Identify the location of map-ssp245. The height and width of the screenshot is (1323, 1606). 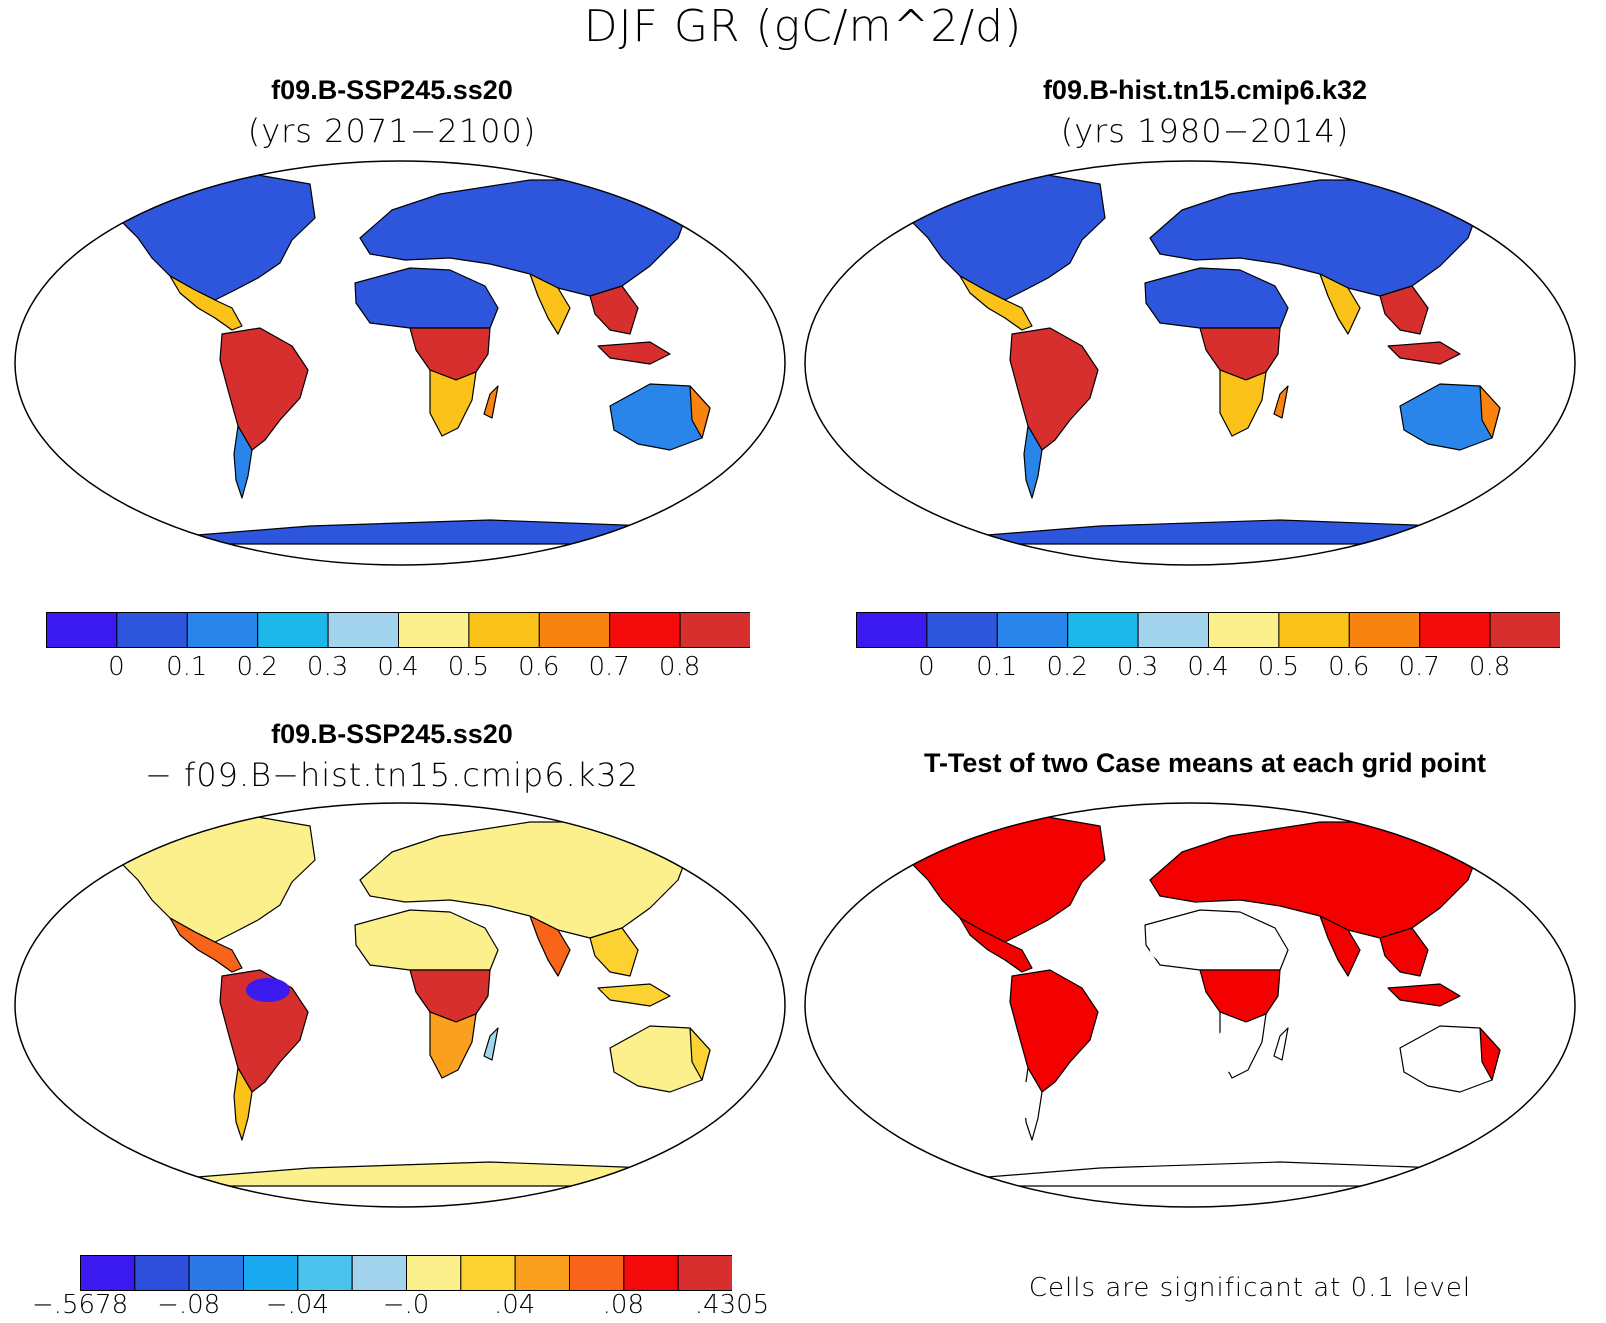
(400, 363).